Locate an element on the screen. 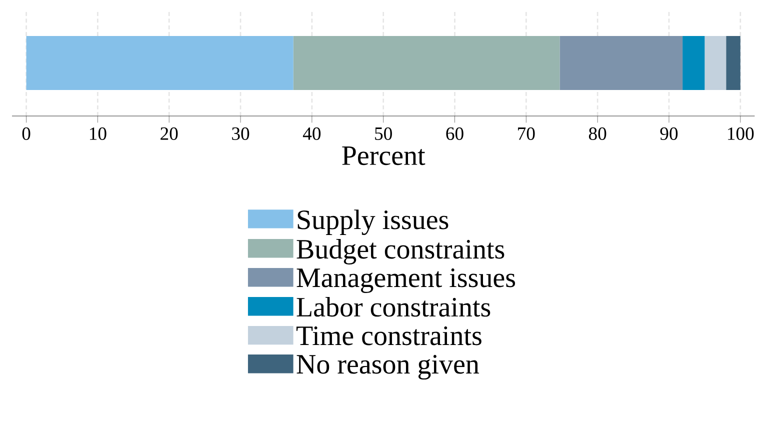 This screenshot has width=759, height=433. x-tick-label: 100 is located at coordinates (741, 133).